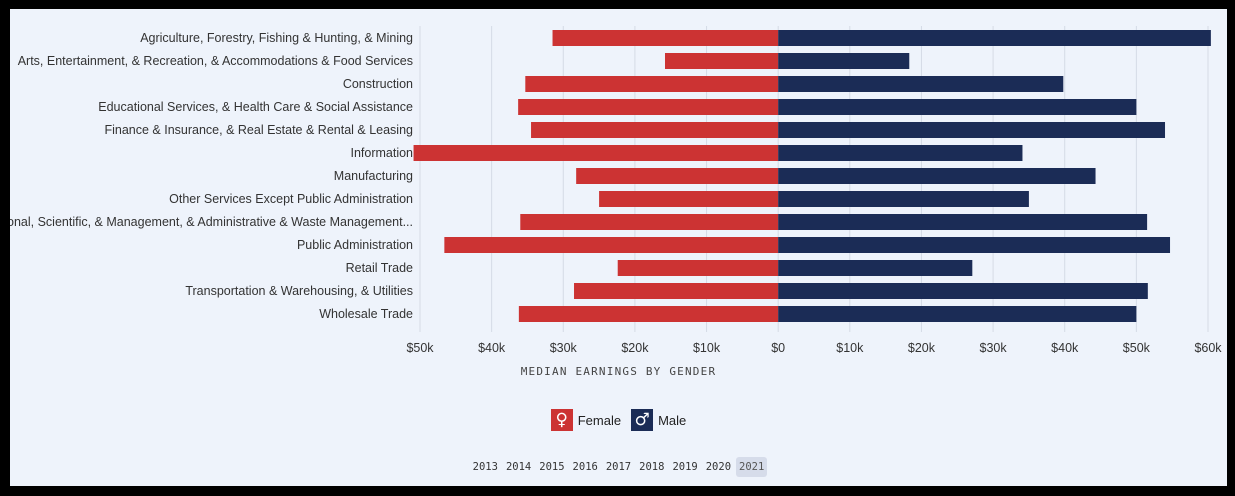 Image resolution: width=1235 pixels, height=496 pixels. I want to click on year-button-2017: 2017, so click(618, 467).